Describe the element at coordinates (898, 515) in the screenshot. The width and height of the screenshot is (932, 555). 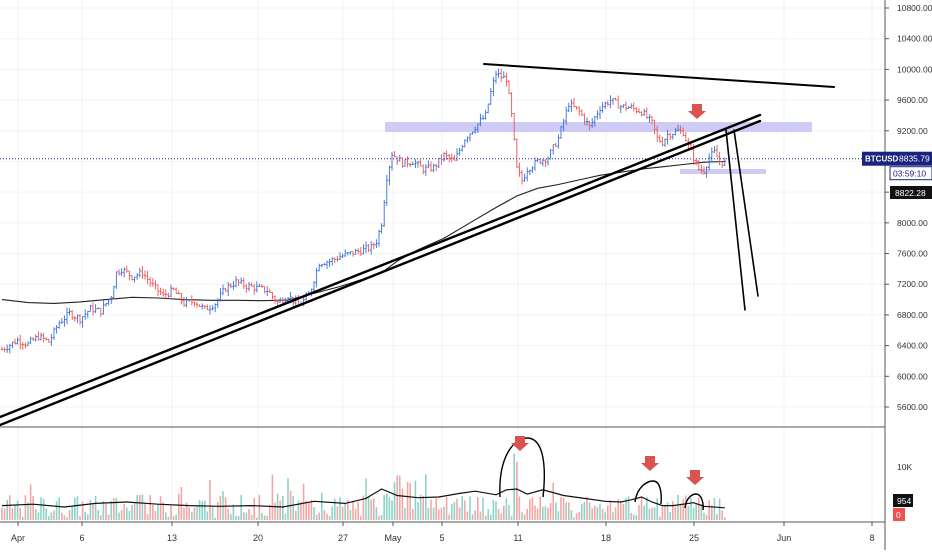
I see `volume-tag-2: 0` at that location.